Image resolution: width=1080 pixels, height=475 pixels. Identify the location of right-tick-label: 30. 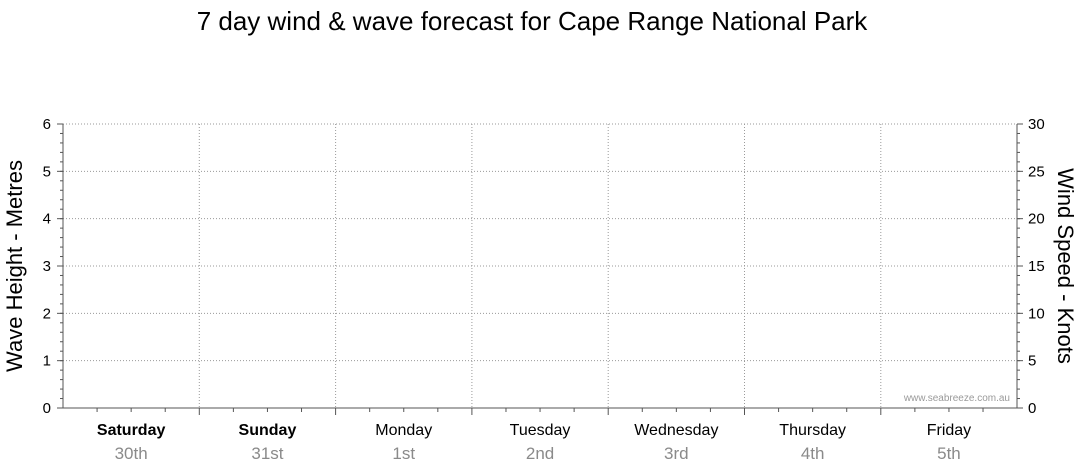
(1036, 124).